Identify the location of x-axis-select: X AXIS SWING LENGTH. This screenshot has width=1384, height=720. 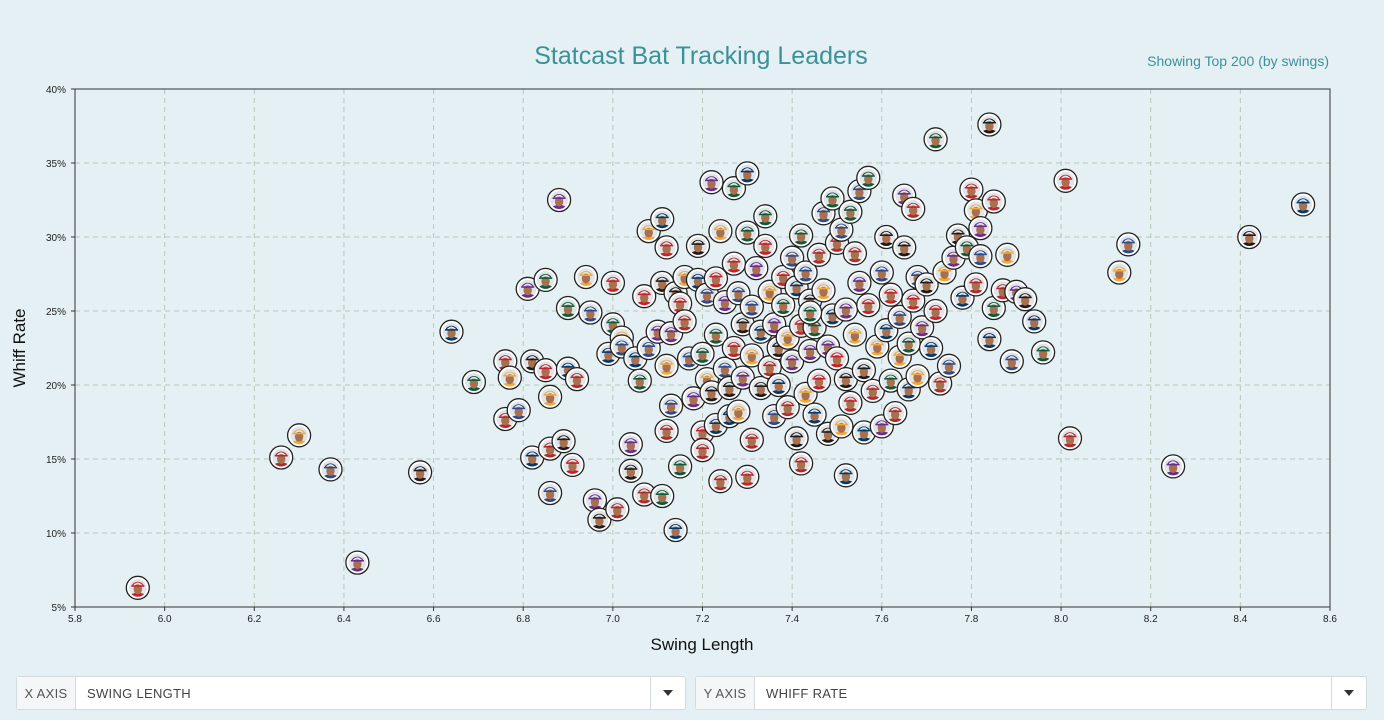
(351, 693).